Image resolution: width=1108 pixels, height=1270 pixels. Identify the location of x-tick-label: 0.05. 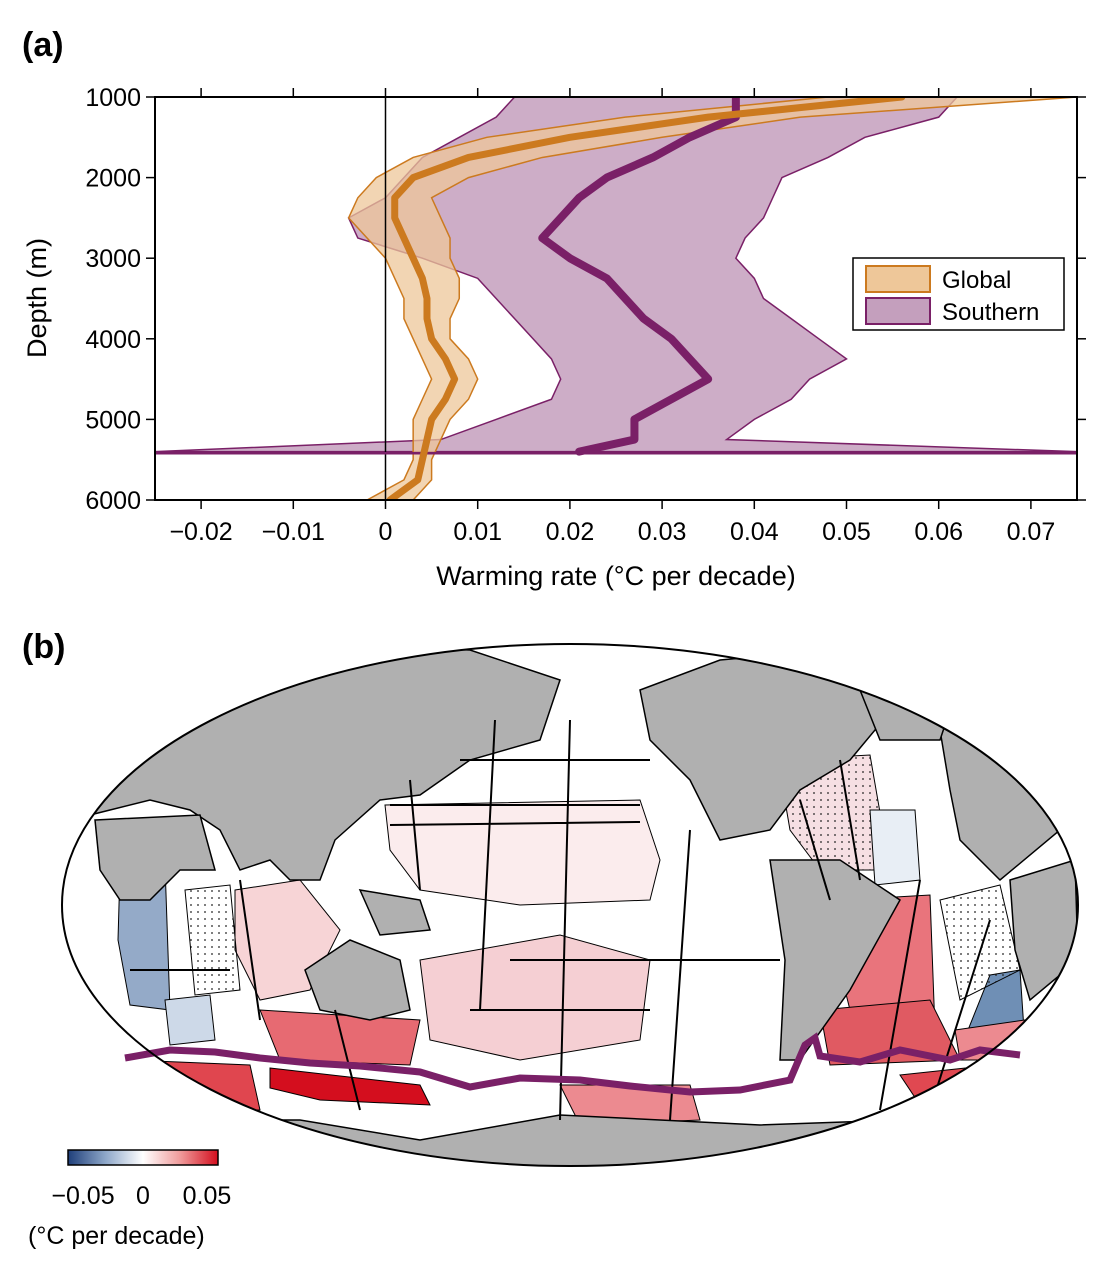
(846, 532).